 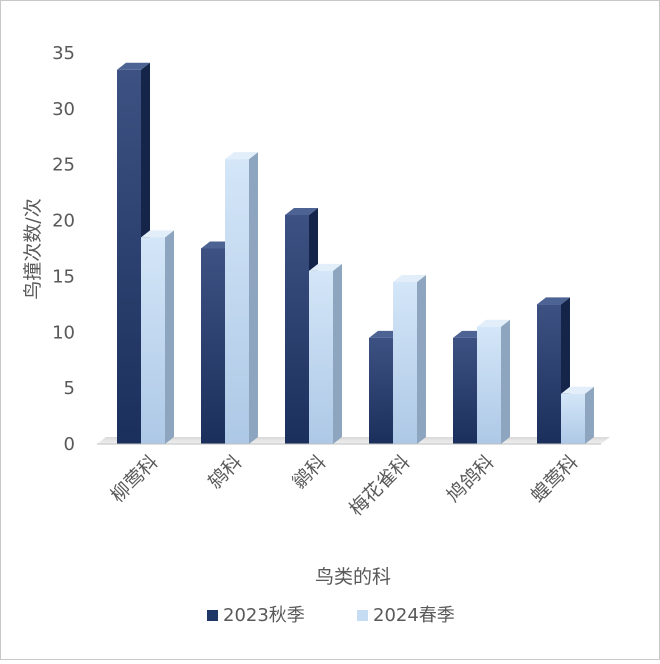 What do you see at coordinates (225, 472) in the screenshot?
I see `x-tick-label: 鸫科` at bounding box center [225, 472].